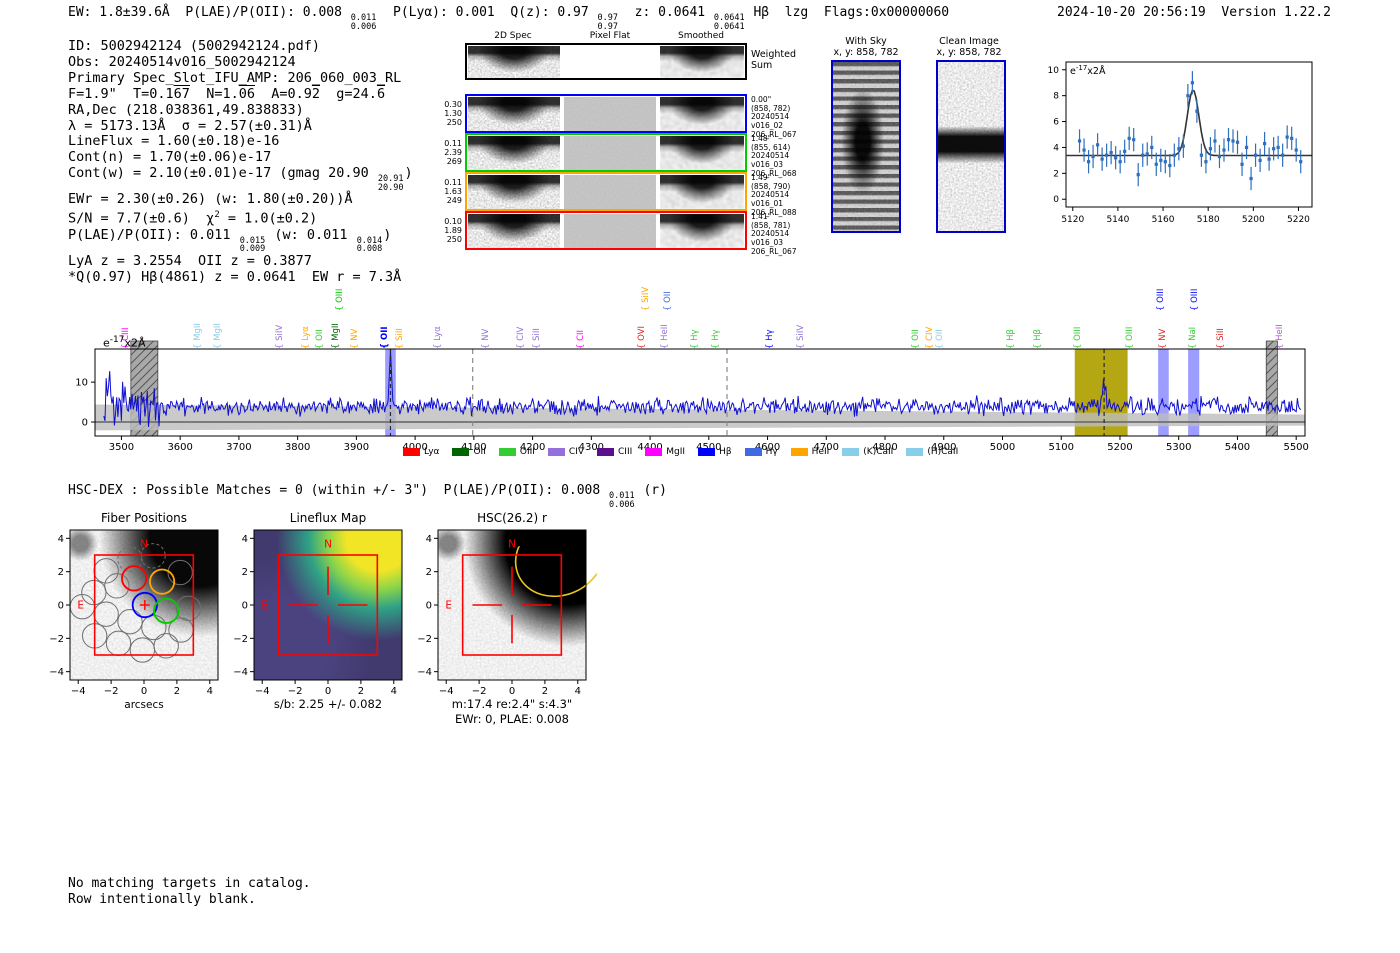 The width and height of the screenshot is (1400, 953). What do you see at coordinates (189, 883) in the screenshot?
I see `footer-line: No matching targets in catalog.` at bounding box center [189, 883].